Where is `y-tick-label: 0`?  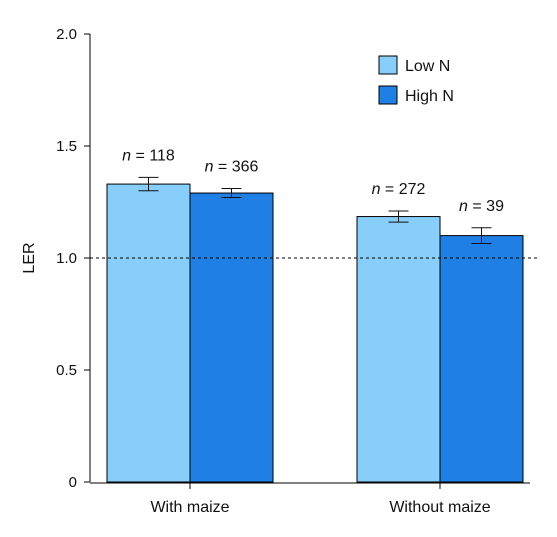 y-tick-label: 0 is located at coordinates (73, 482).